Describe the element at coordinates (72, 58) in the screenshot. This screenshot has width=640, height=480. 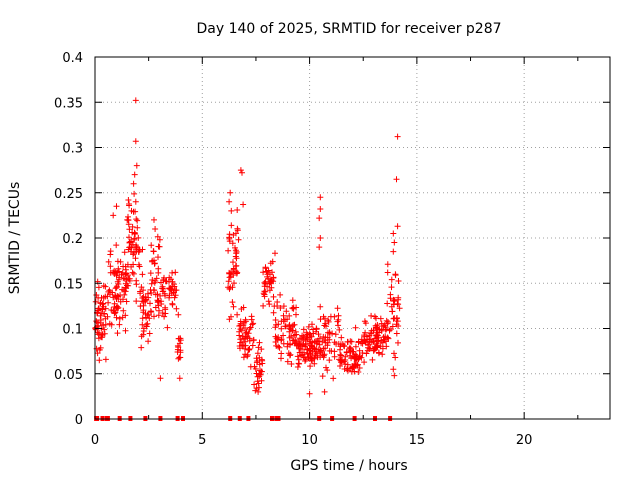
I see `y-tick-label: 0.4` at that location.